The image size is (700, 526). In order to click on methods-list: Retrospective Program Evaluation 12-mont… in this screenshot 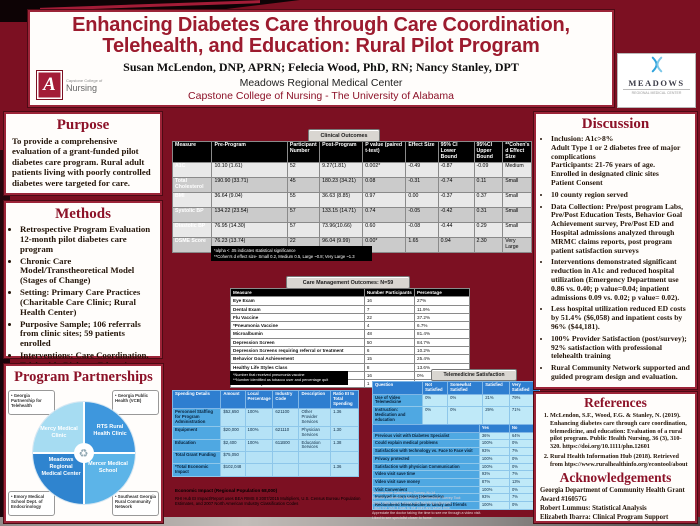, I will do `click(83, 297)`.